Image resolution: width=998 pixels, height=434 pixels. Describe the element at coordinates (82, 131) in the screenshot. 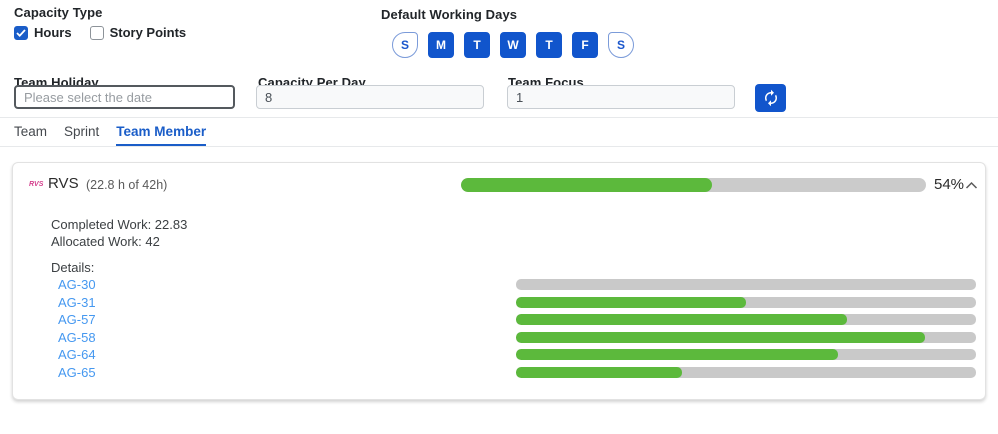

I see `tab-sprint: Sprint` at that location.